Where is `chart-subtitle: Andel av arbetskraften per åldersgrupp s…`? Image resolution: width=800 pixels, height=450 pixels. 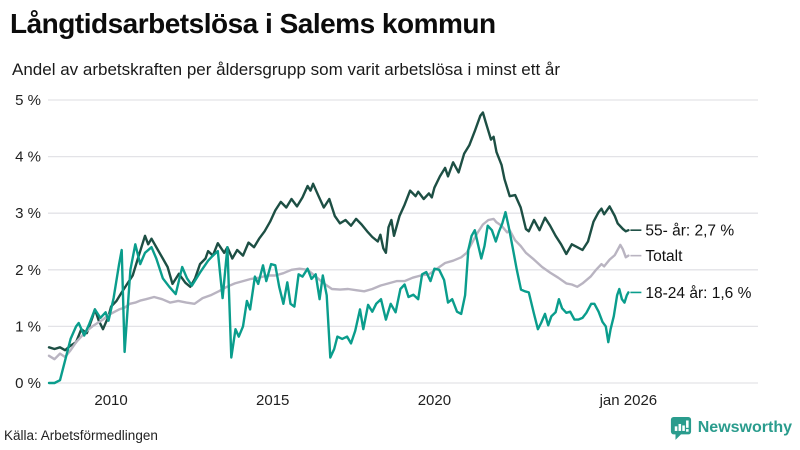
chart-subtitle: Andel av arbetskraften per åldersgrupp s… is located at coordinates (286, 69).